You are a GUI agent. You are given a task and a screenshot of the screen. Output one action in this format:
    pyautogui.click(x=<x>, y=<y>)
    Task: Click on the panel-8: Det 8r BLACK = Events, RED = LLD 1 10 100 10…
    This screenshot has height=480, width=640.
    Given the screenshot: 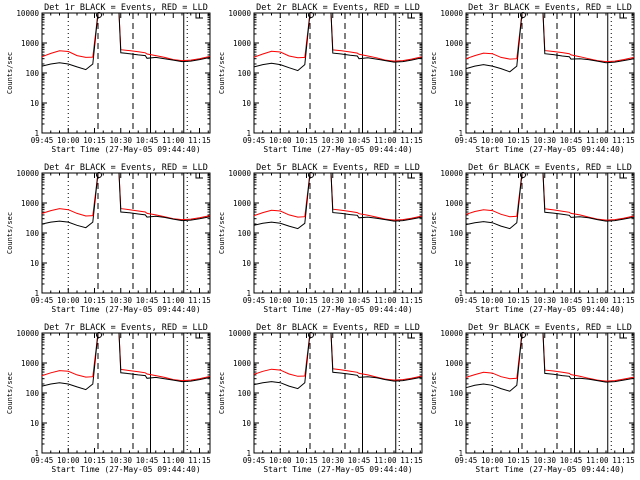 What is the action you would take?
    pyautogui.click(x=320, y=398)
    